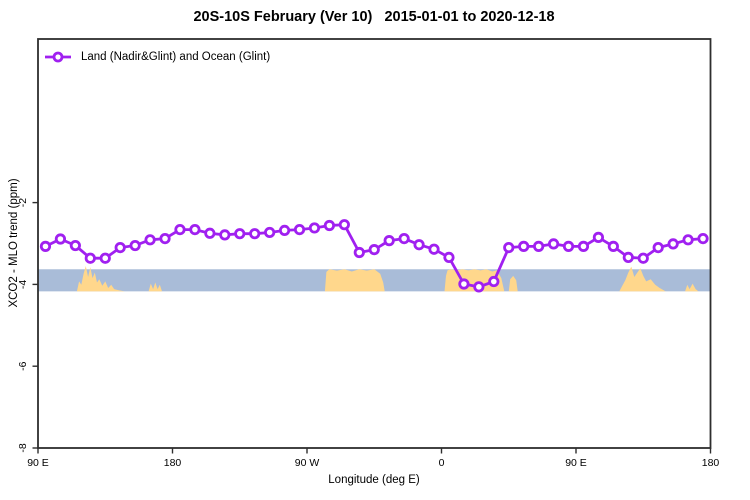  Describe the element at coordinates (692, 287) in the screenshot. I see `land-patch-pacific-islands` at that location.